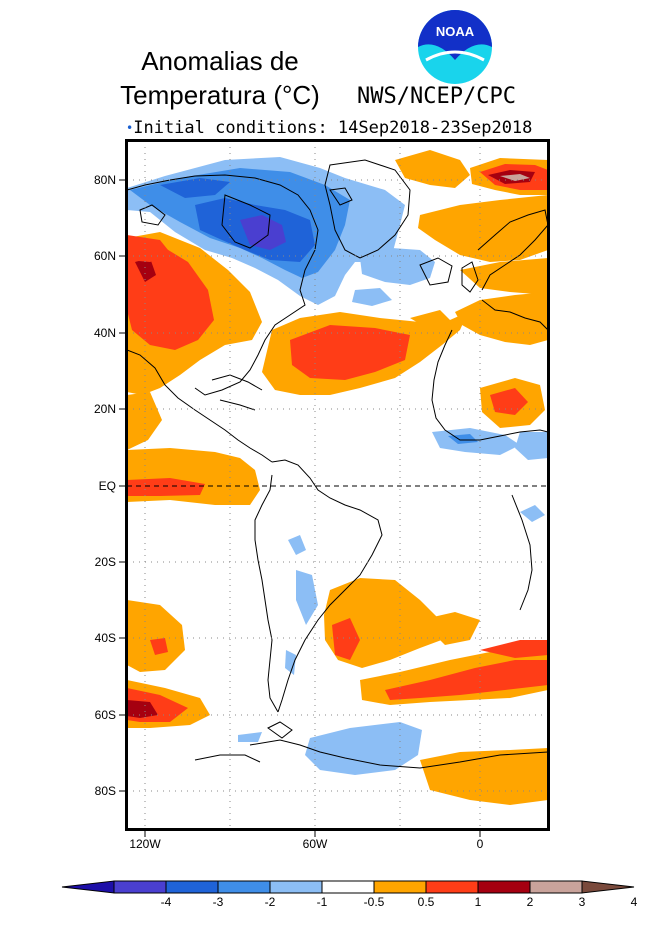  I want to click on colorbar-tick-label: 0.5, so click(426, 902).